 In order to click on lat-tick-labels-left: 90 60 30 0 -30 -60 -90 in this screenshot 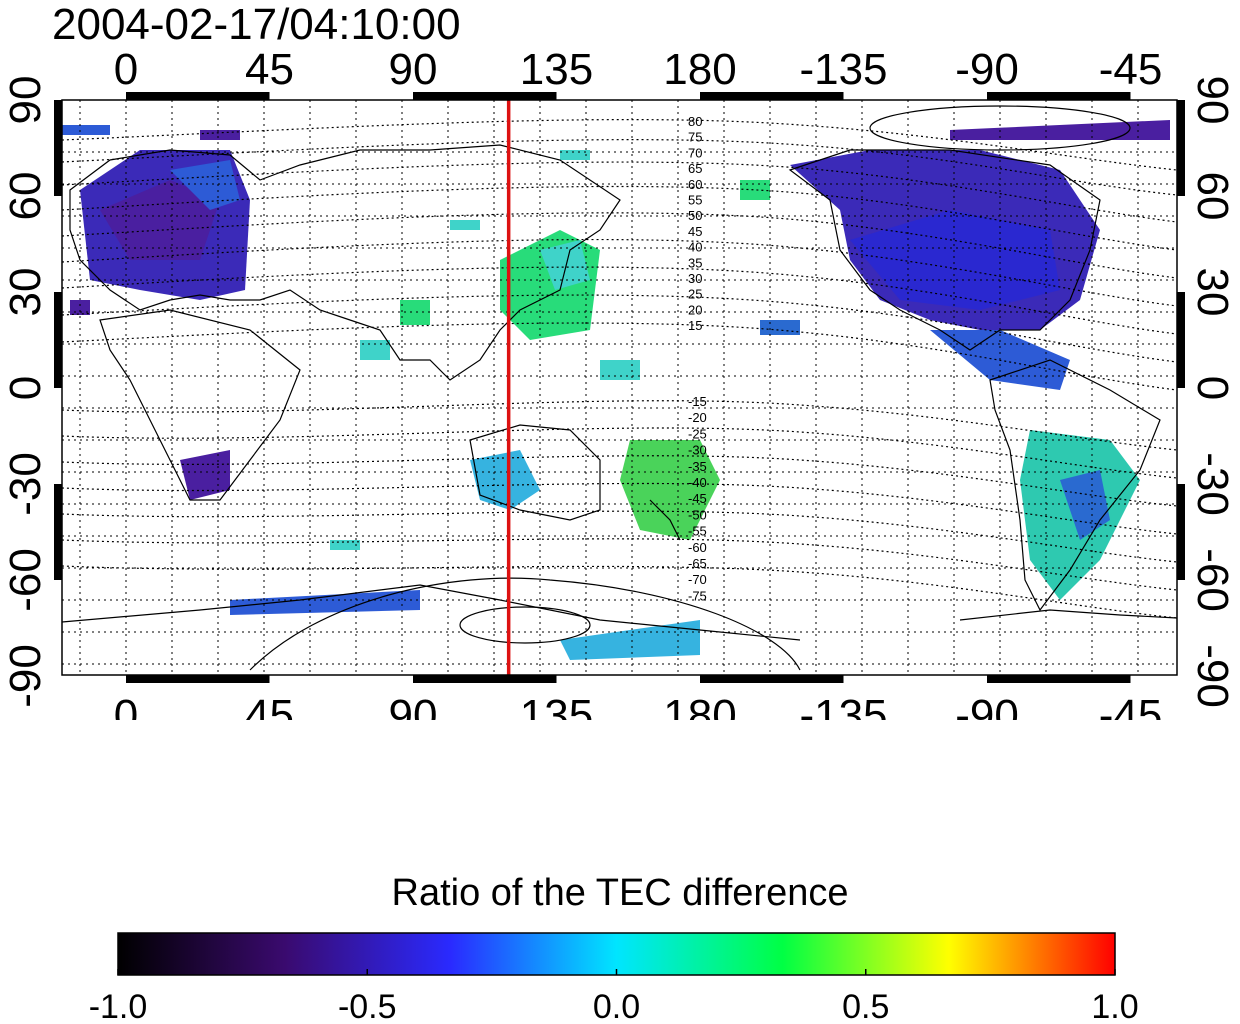, I will do `click(25, 392)`.